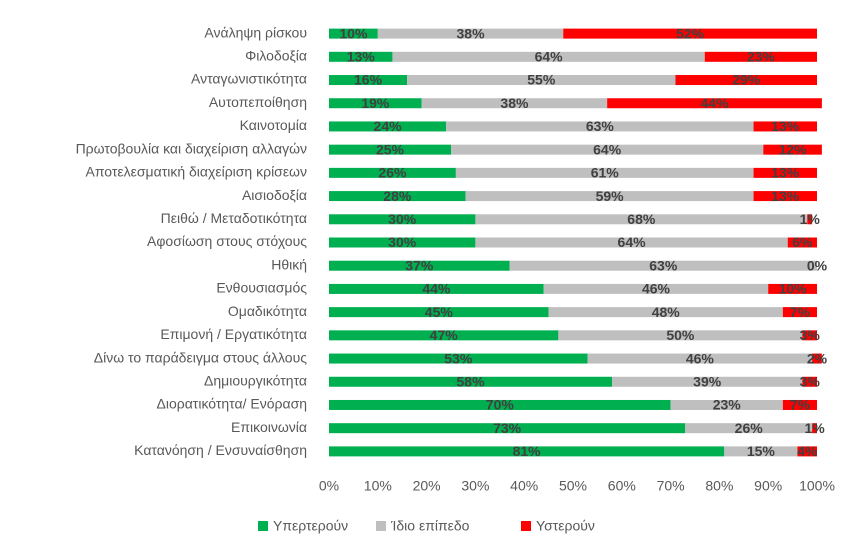 This screenshot has width=862, height=560. Describe the element at coordinates (656, 289) in the screenshot. I see `value-label: 46%` at that location.